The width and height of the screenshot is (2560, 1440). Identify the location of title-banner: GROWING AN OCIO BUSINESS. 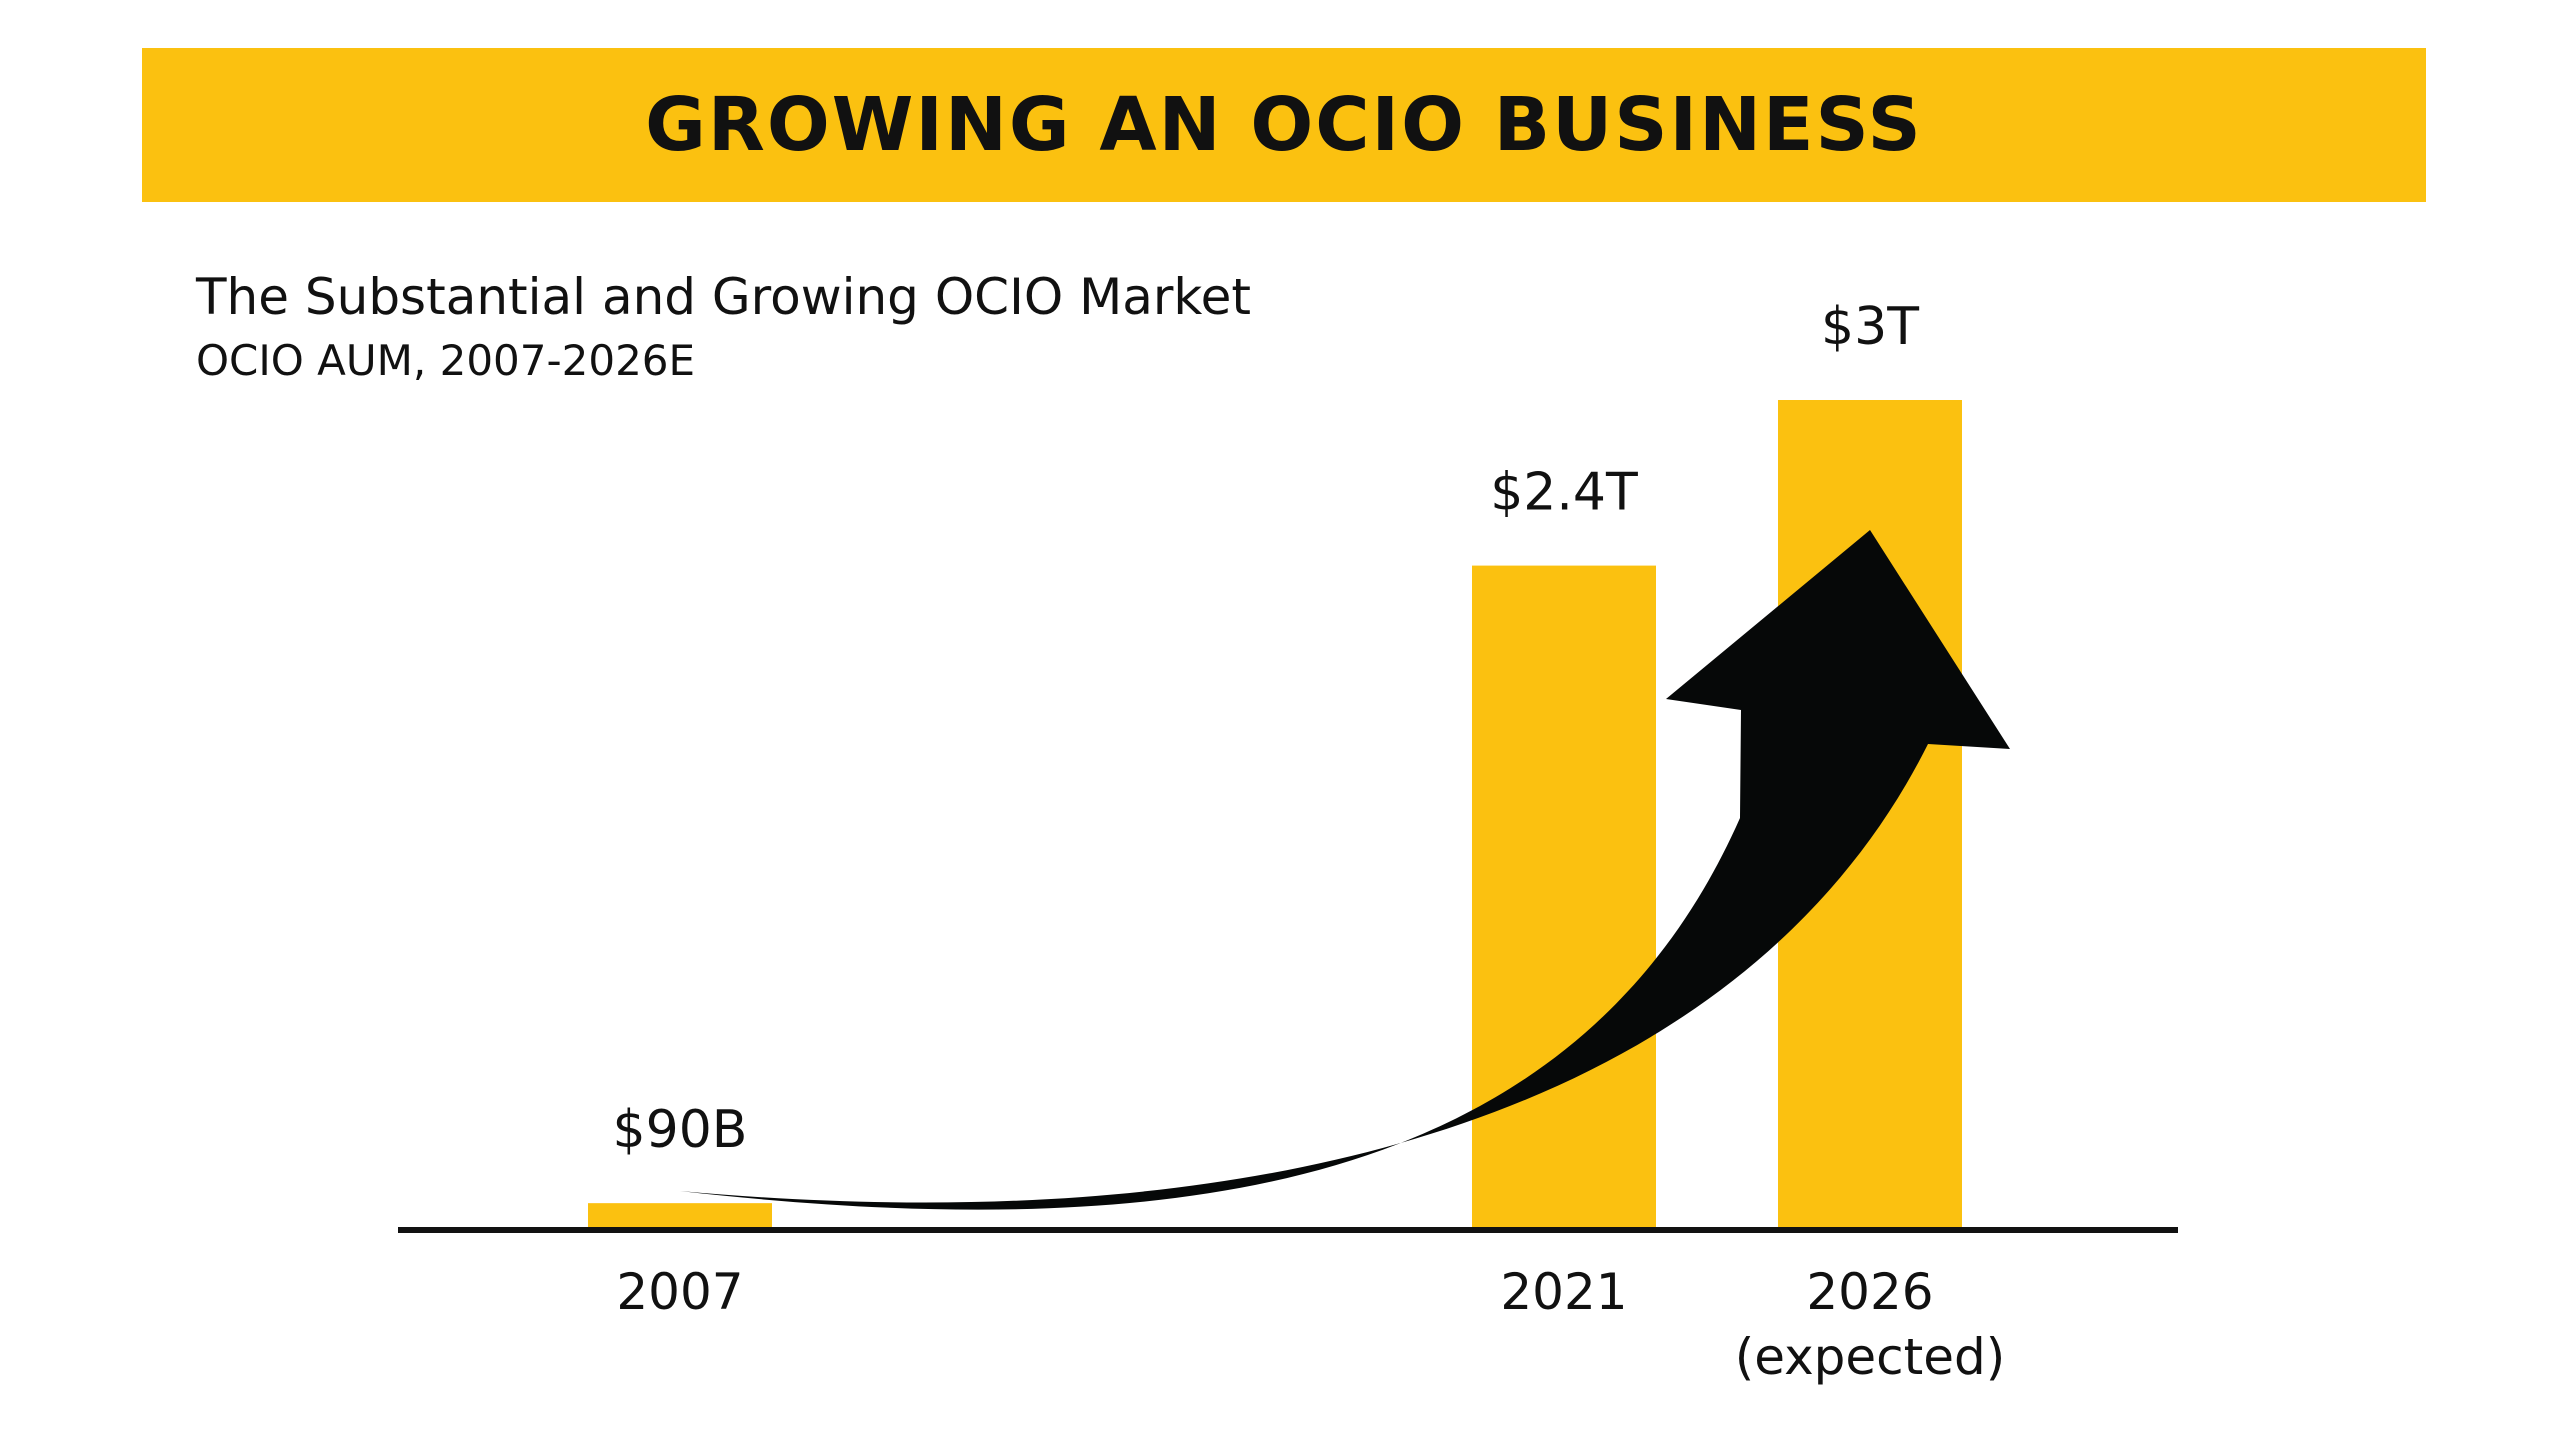
(1284, 125).